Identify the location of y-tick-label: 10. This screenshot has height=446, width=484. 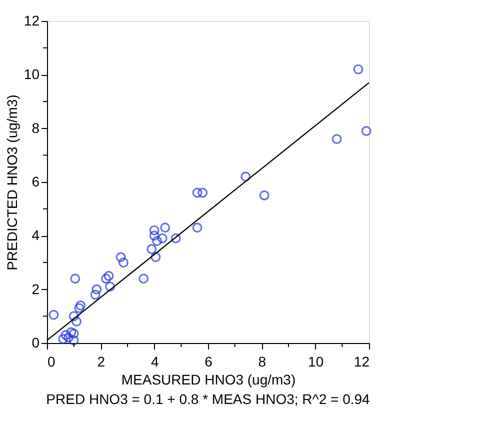
(32, 74).